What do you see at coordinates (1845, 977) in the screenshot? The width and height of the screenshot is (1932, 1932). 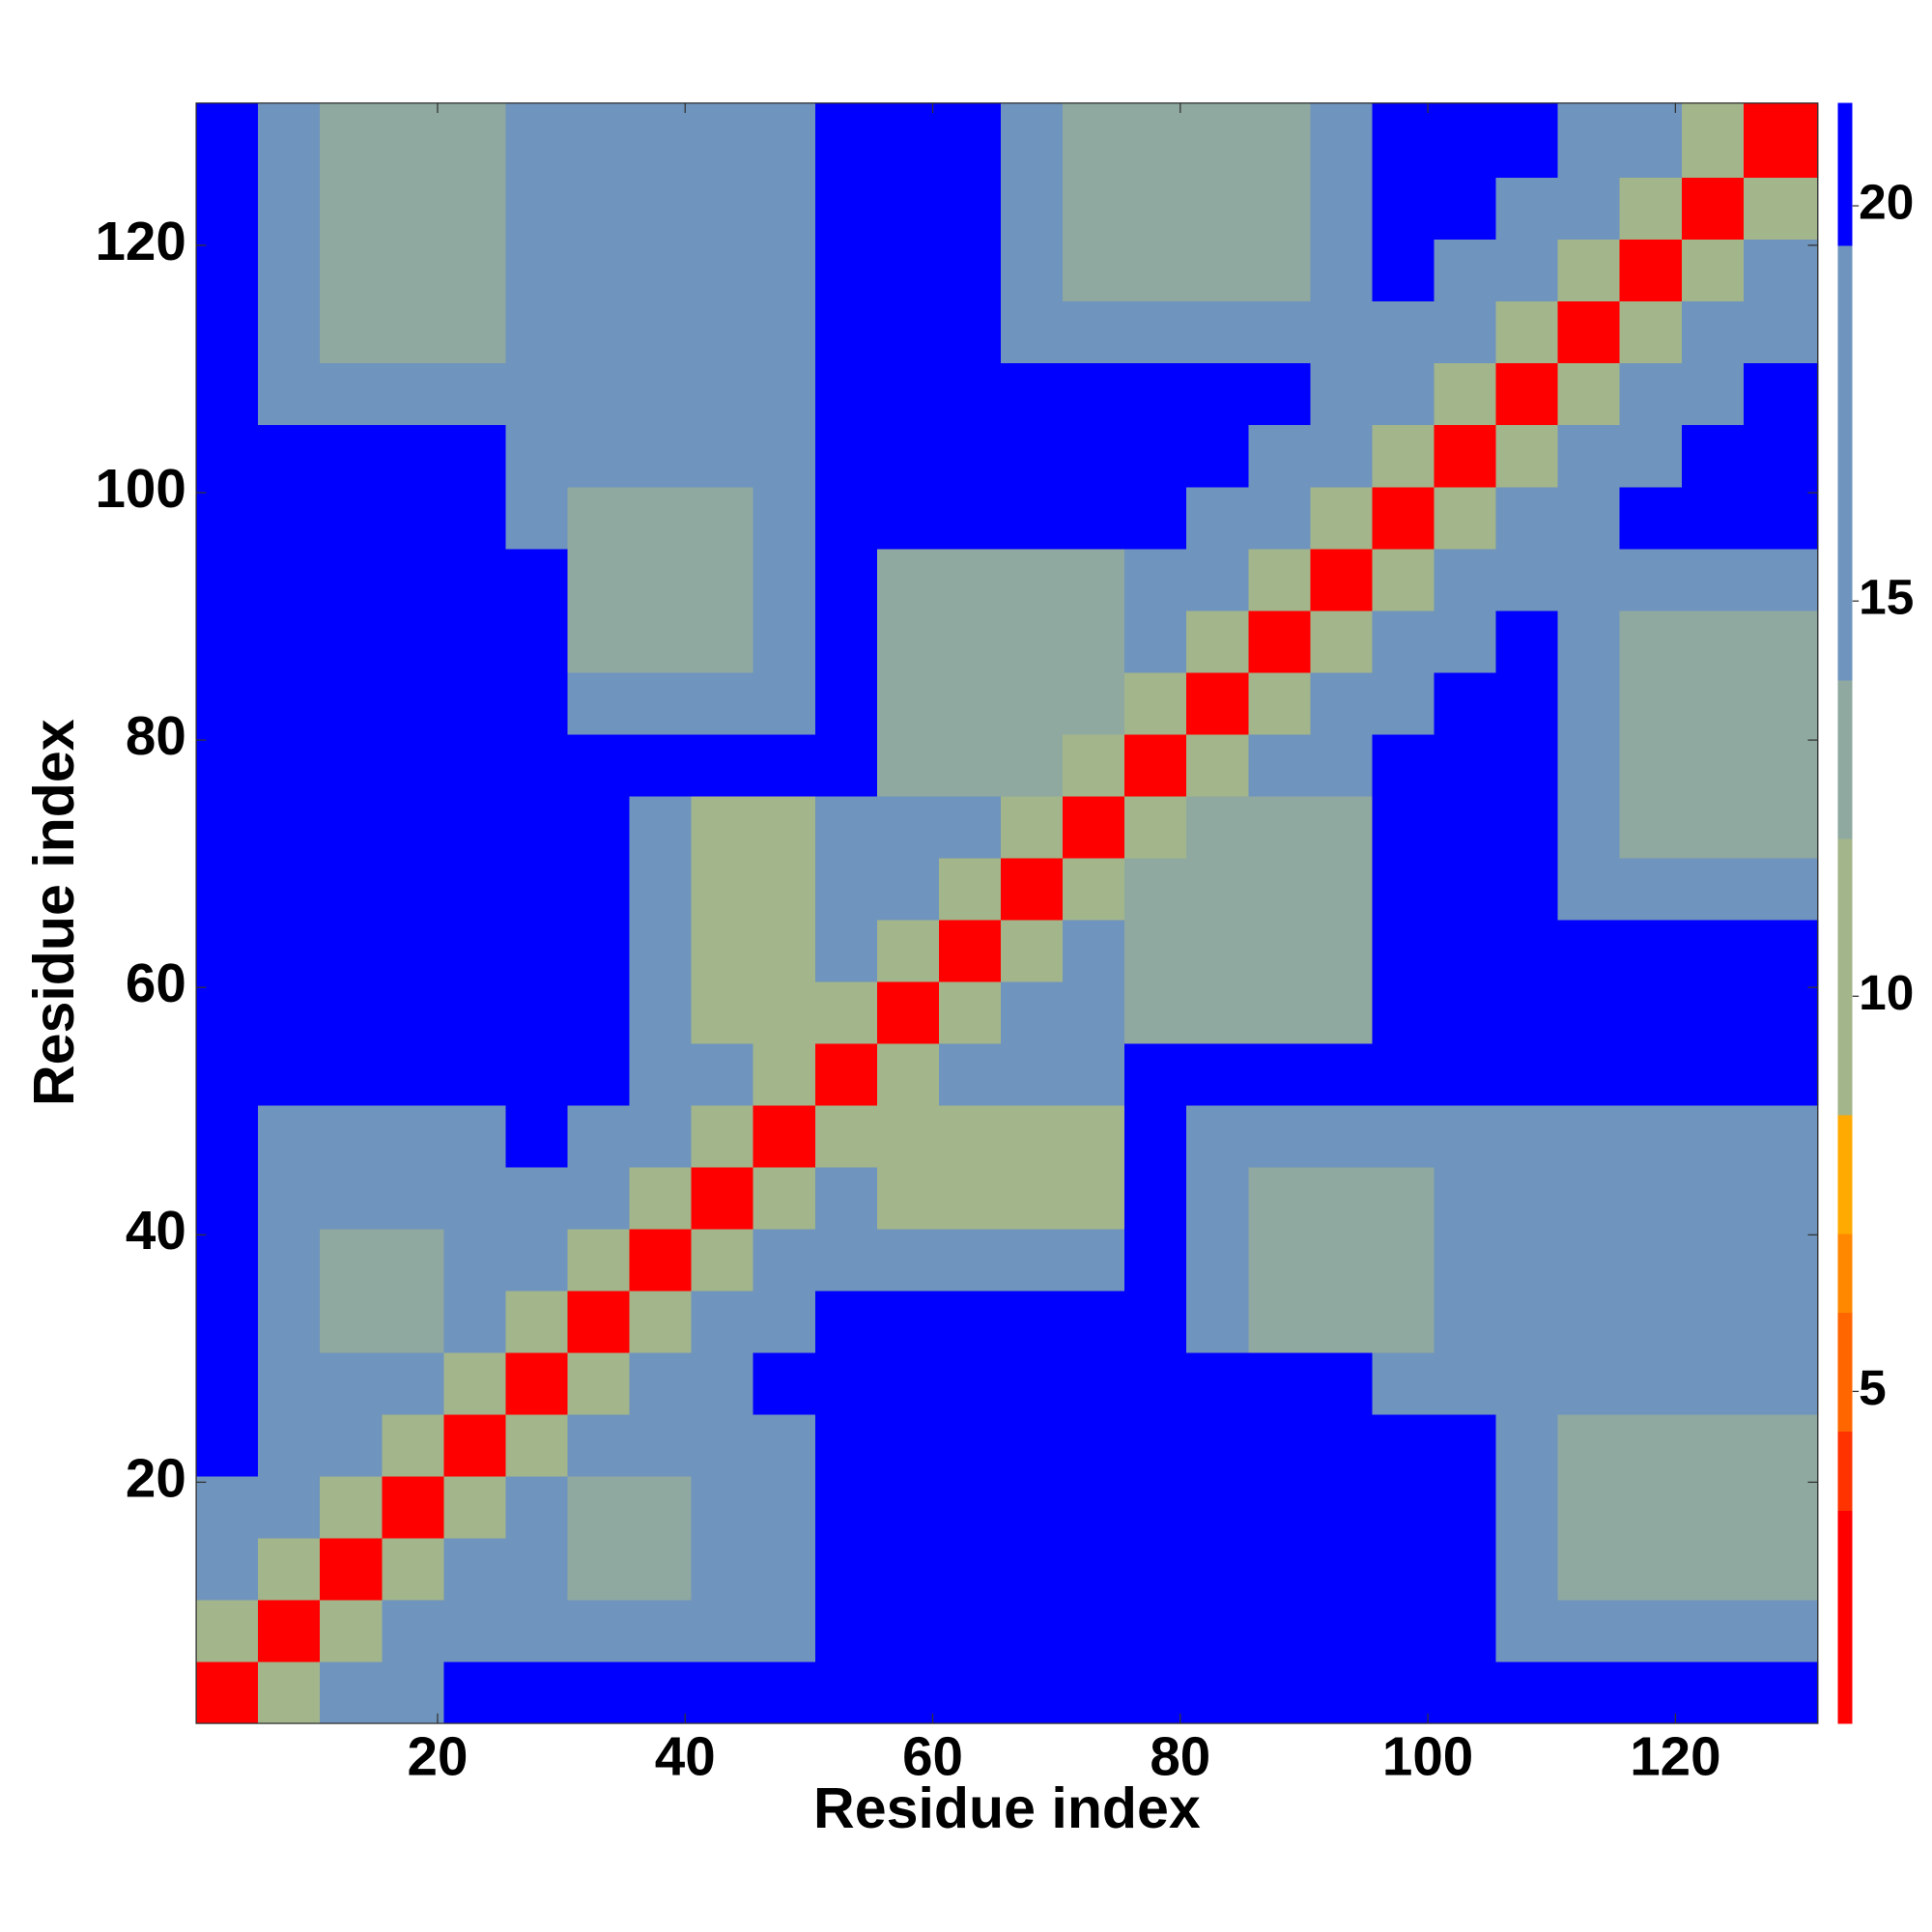 I see `colorbar-segment` at bounding box center [1845, 977].